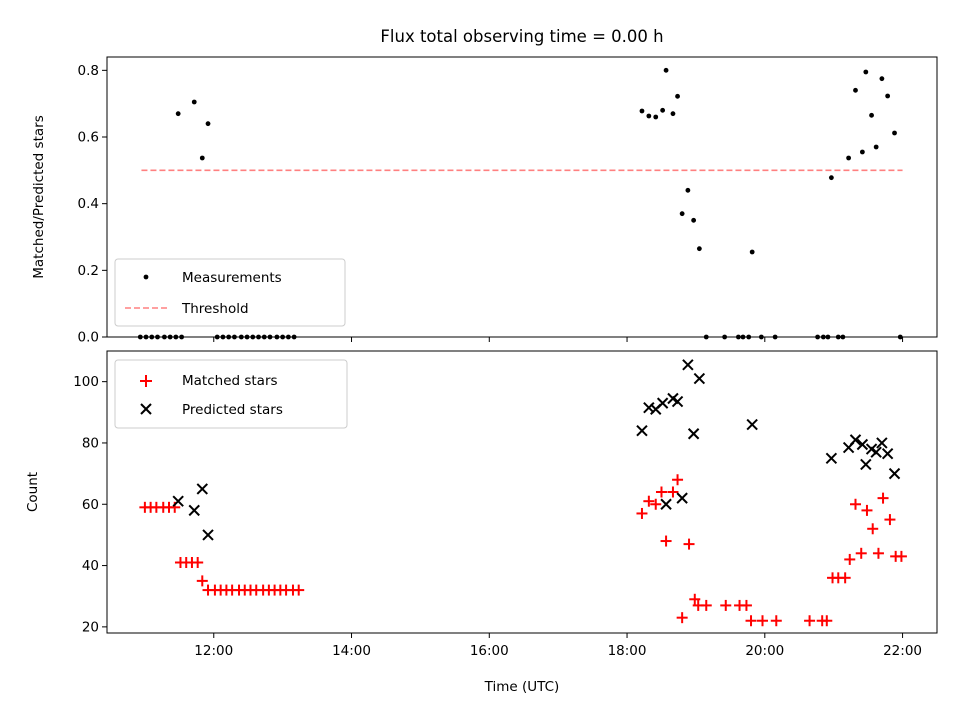 The image size is (960, 720). I want to click on count-legend-box, so click(231, 394).